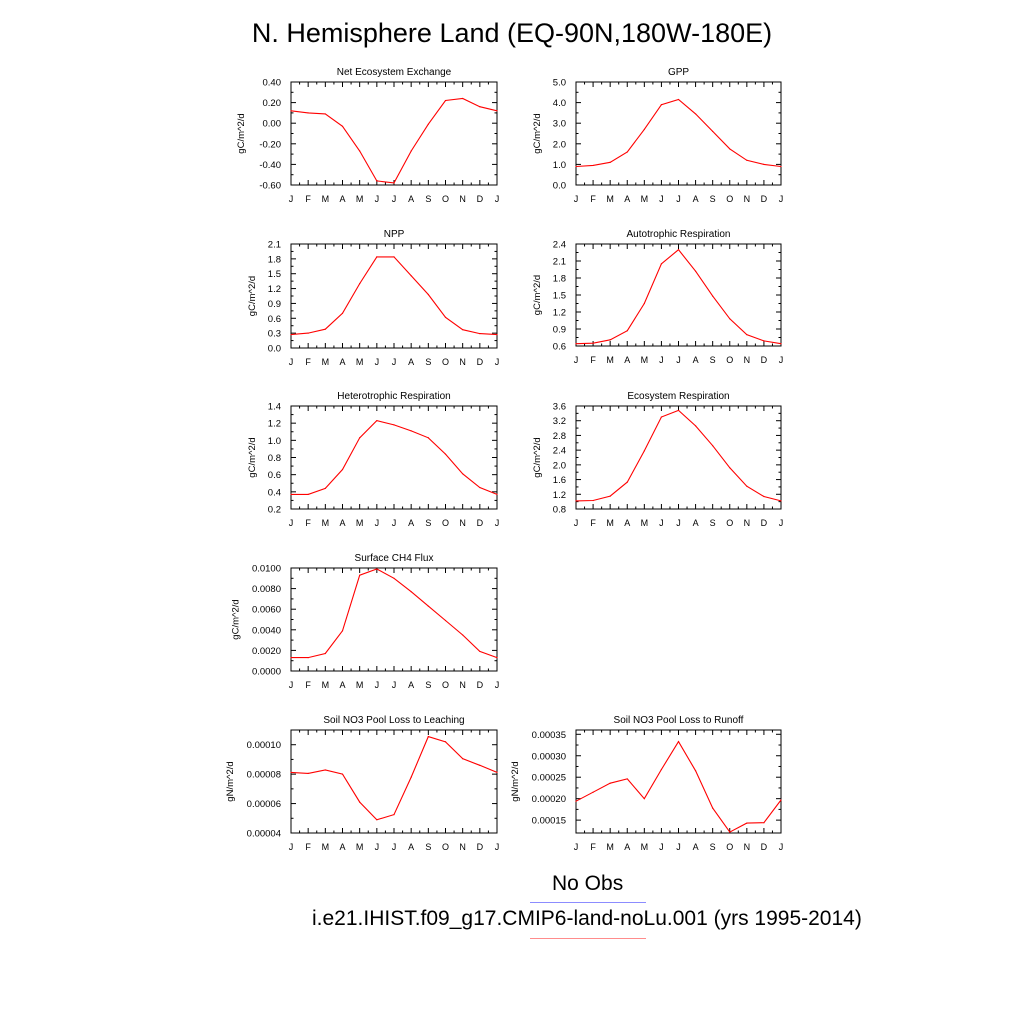 Image resolution: width=1024 pixels, height=1024 pixels. I want to click on y-tick-label: 2.1, so click(559, 262).